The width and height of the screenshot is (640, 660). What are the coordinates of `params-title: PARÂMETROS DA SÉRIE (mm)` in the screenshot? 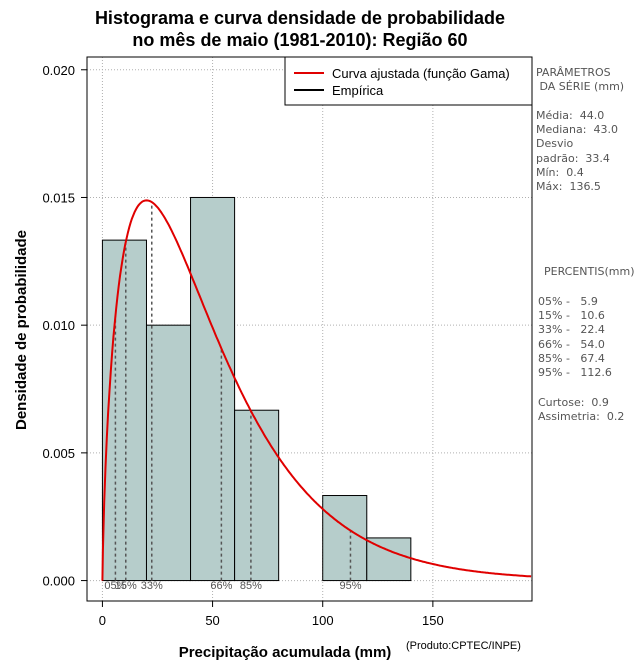 It's located at (580, 80).